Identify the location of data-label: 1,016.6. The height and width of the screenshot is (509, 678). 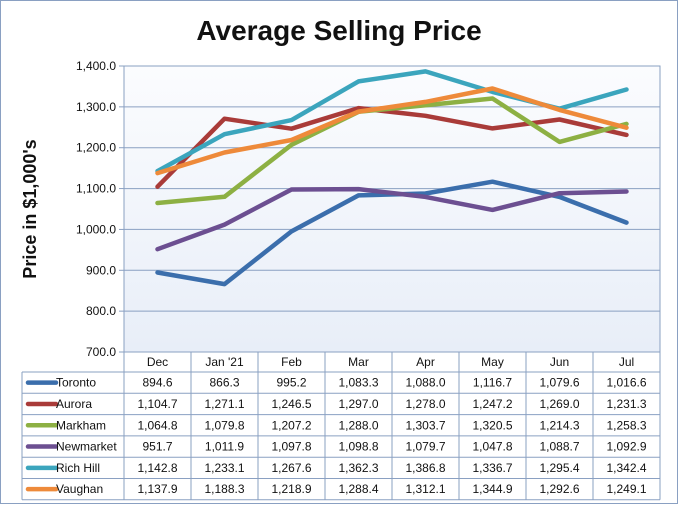
(626, 383).